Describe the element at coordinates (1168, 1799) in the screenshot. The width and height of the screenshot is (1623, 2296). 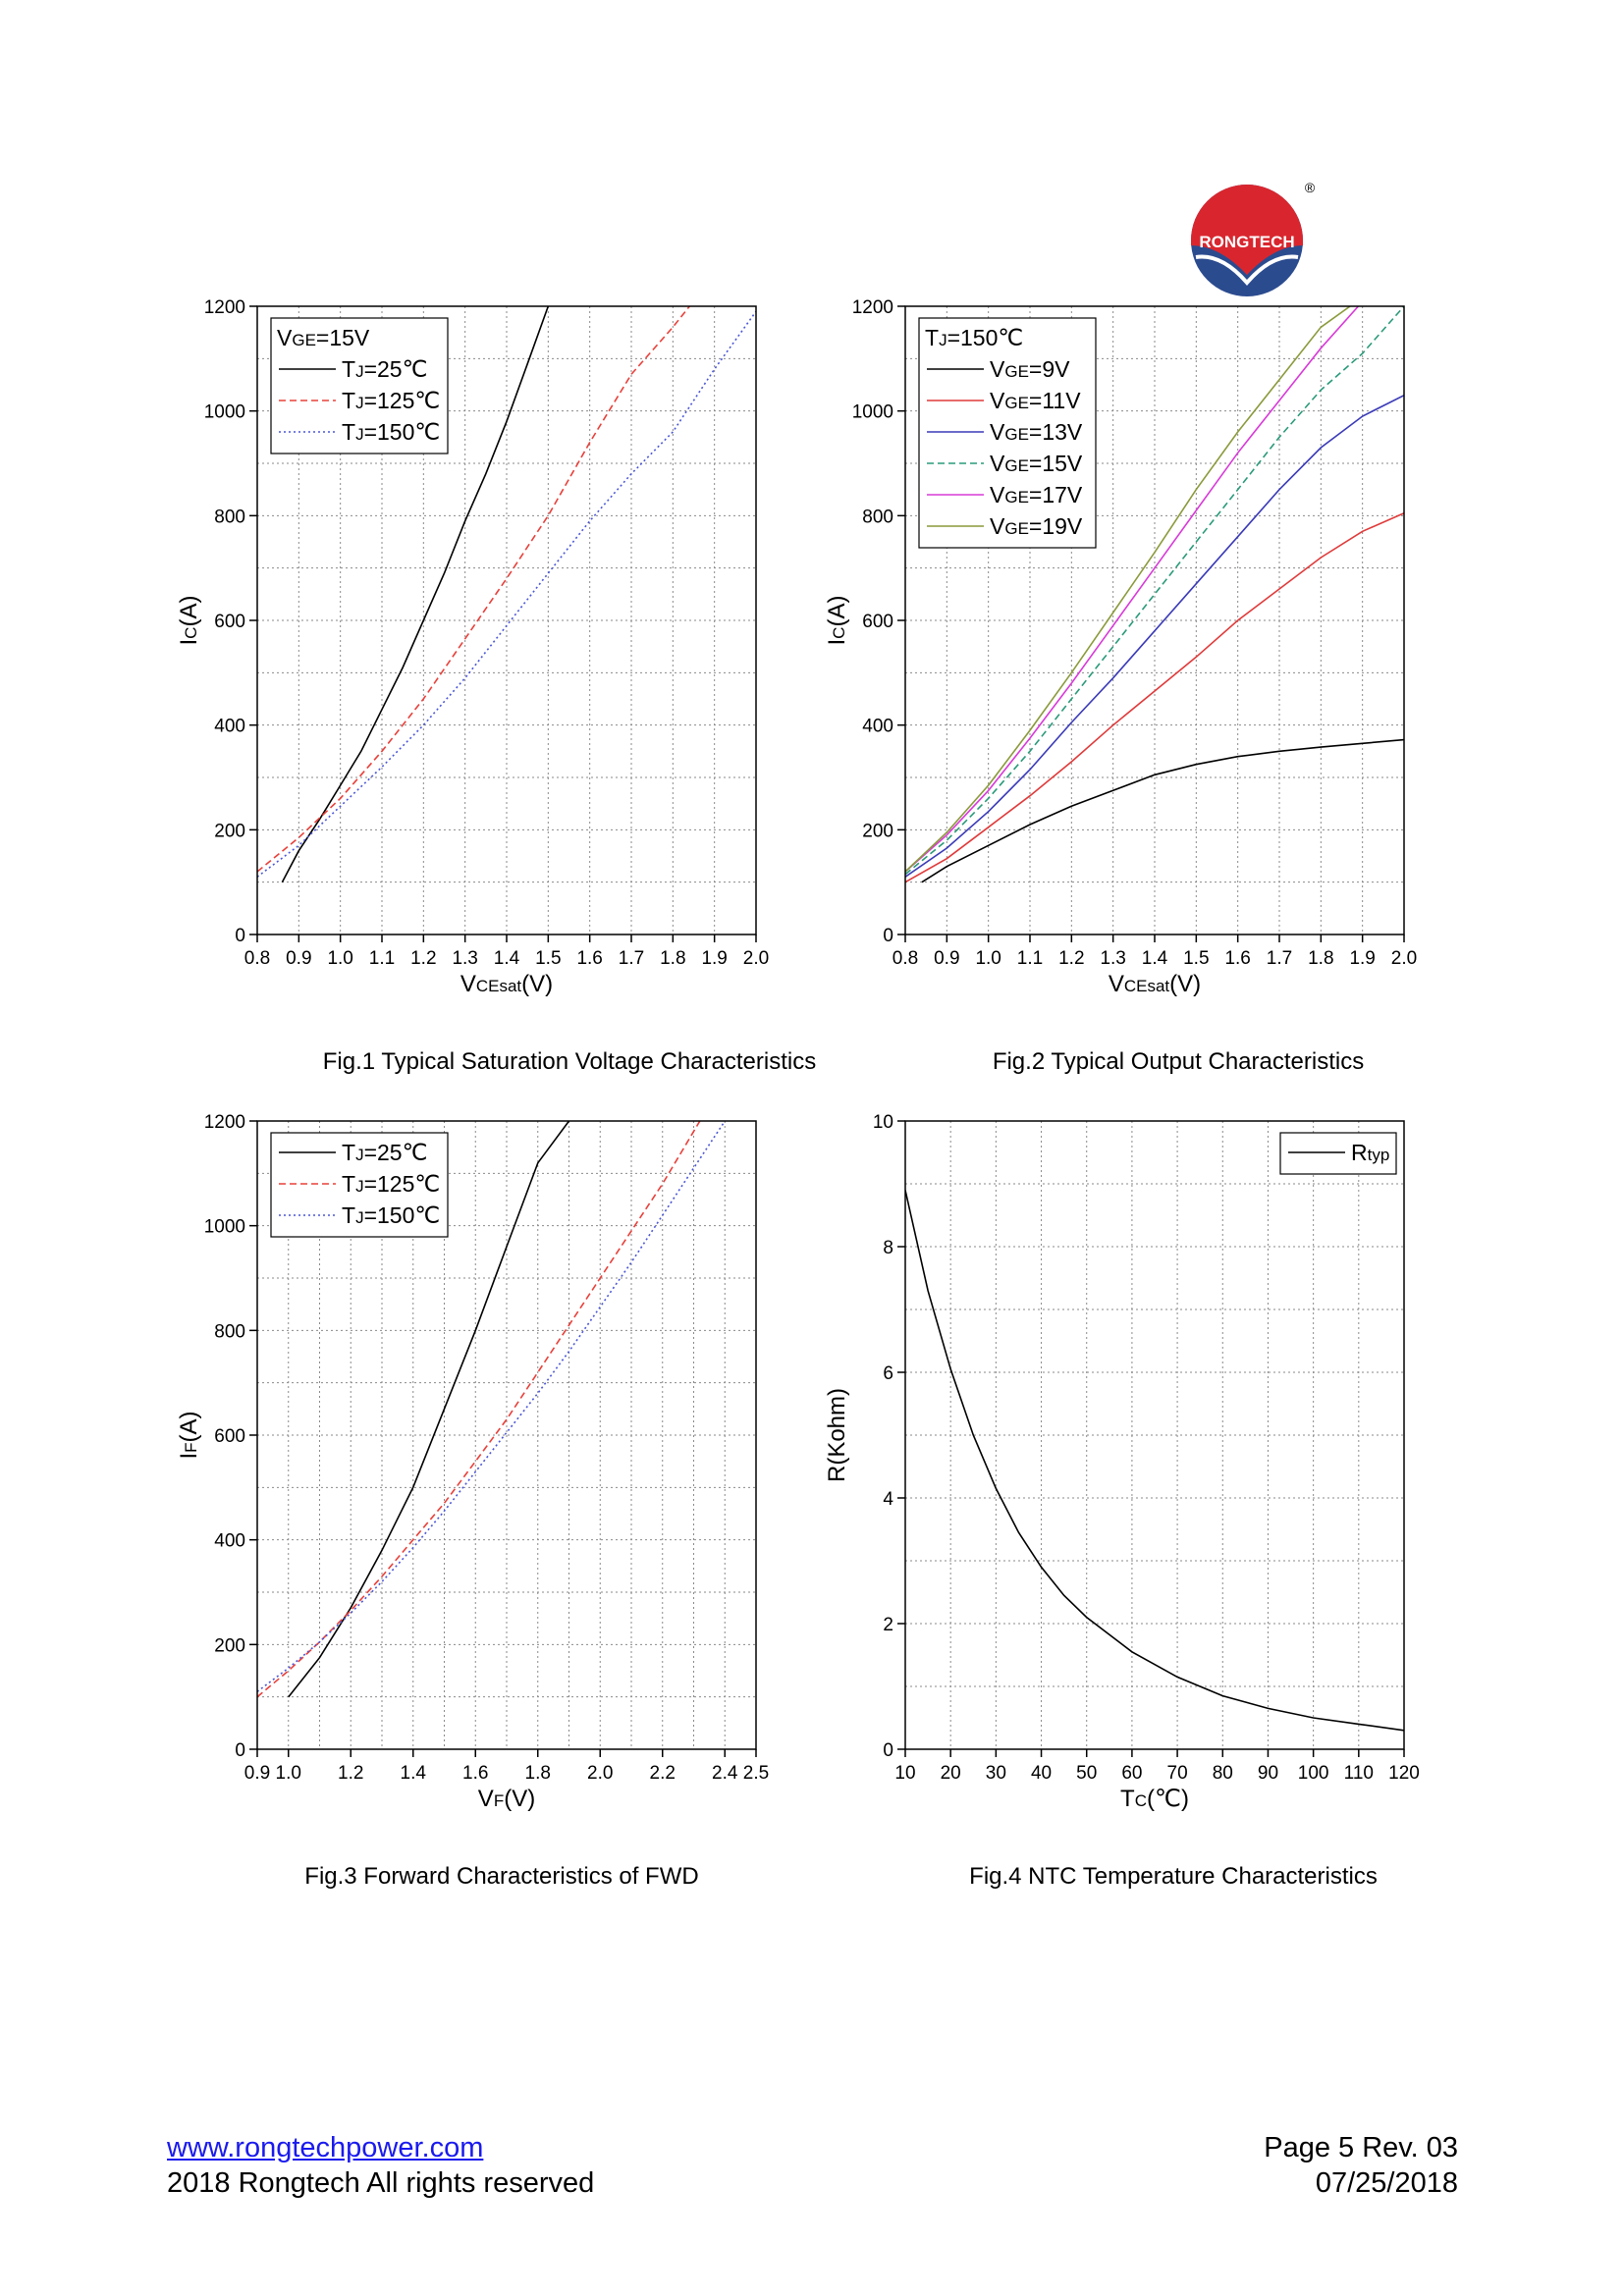
I see `fig4-xlabel-tail: (℃)` at that location.